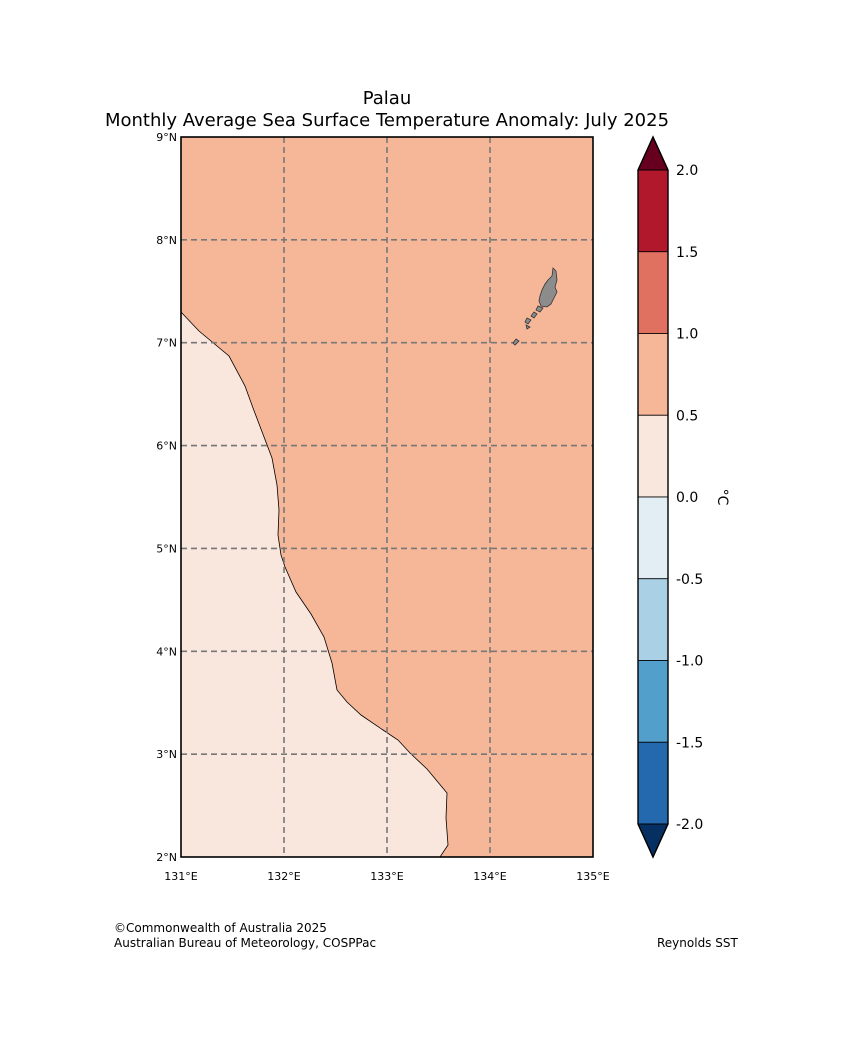  Describe the element at coordinates (687, 498) in the screenshot. I see `colorbar-tick-label: 0.0` at that location.